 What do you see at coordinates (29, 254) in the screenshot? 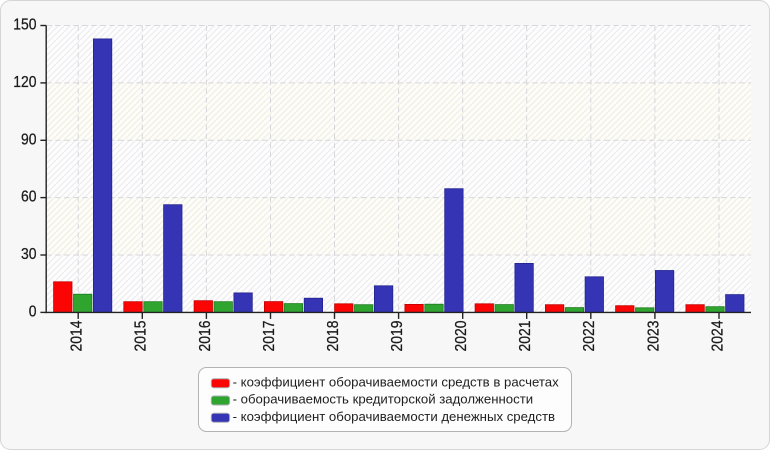
I see `svg-text: 30` at bounding box center [29, 254].